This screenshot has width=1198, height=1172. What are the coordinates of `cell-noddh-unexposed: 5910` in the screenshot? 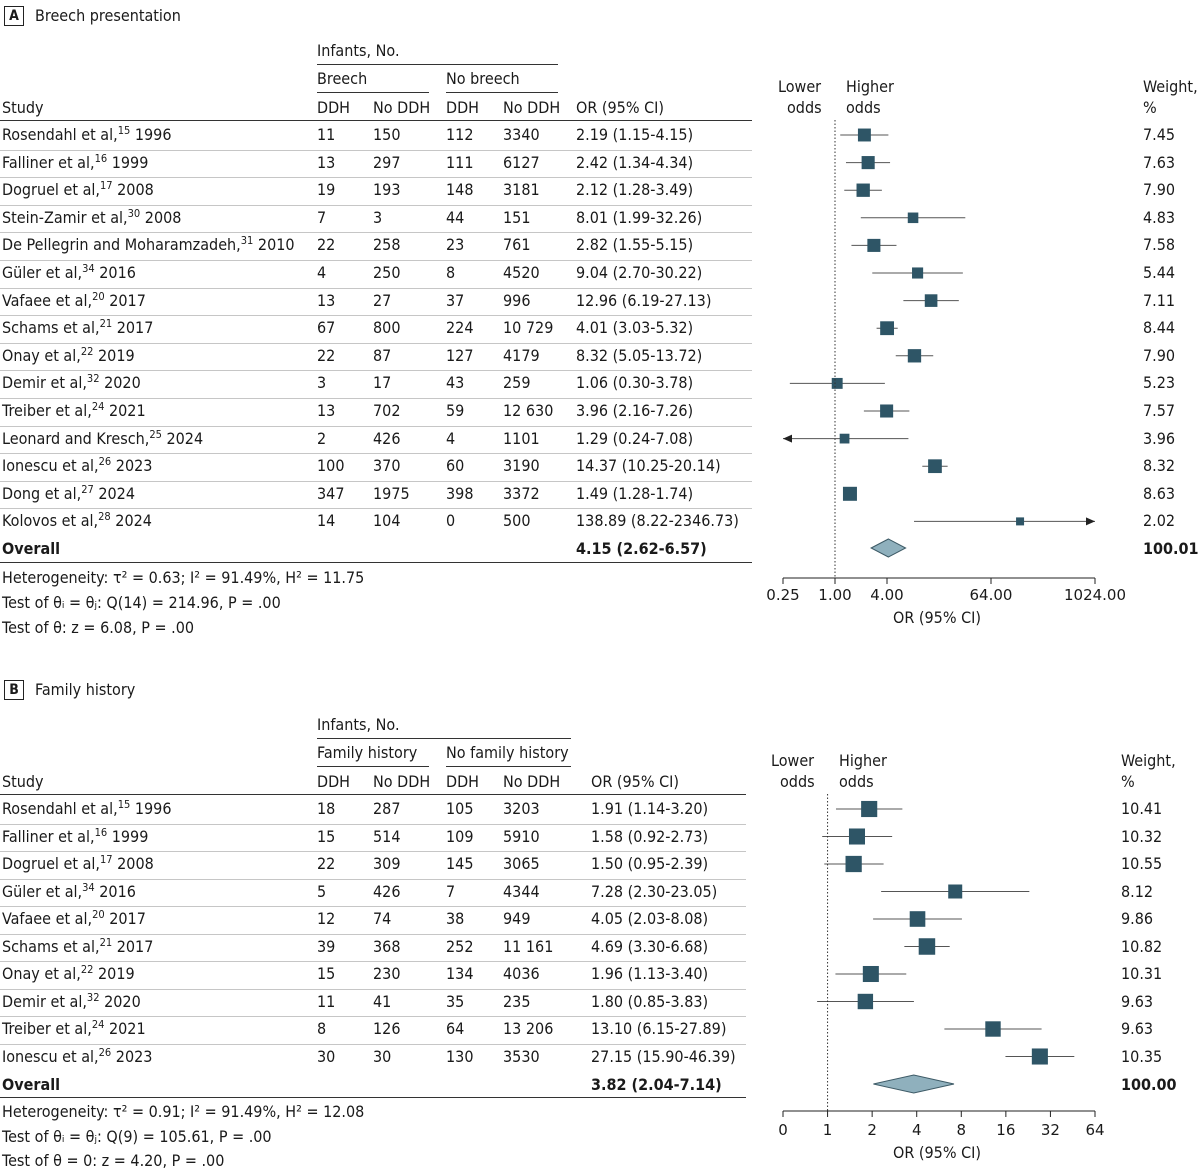 It's located at (521, 836).